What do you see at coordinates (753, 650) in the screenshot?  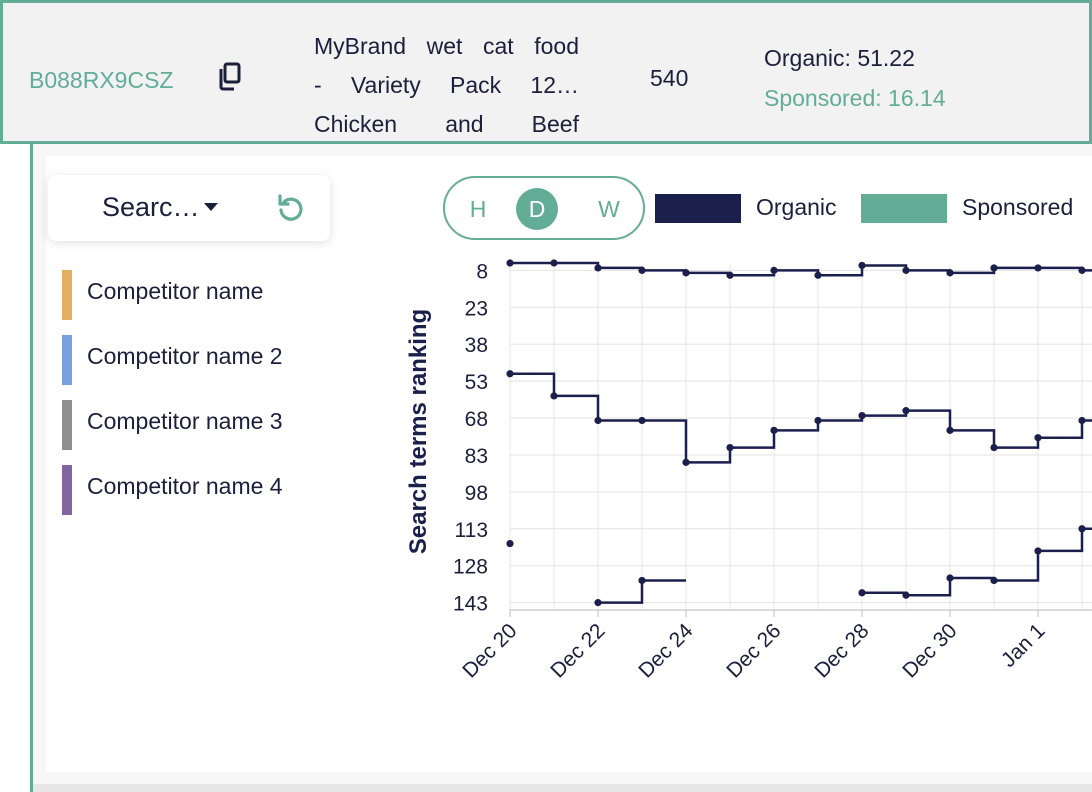 I see `x-tick-label: Dec 26` at bounding box center [753, 650].